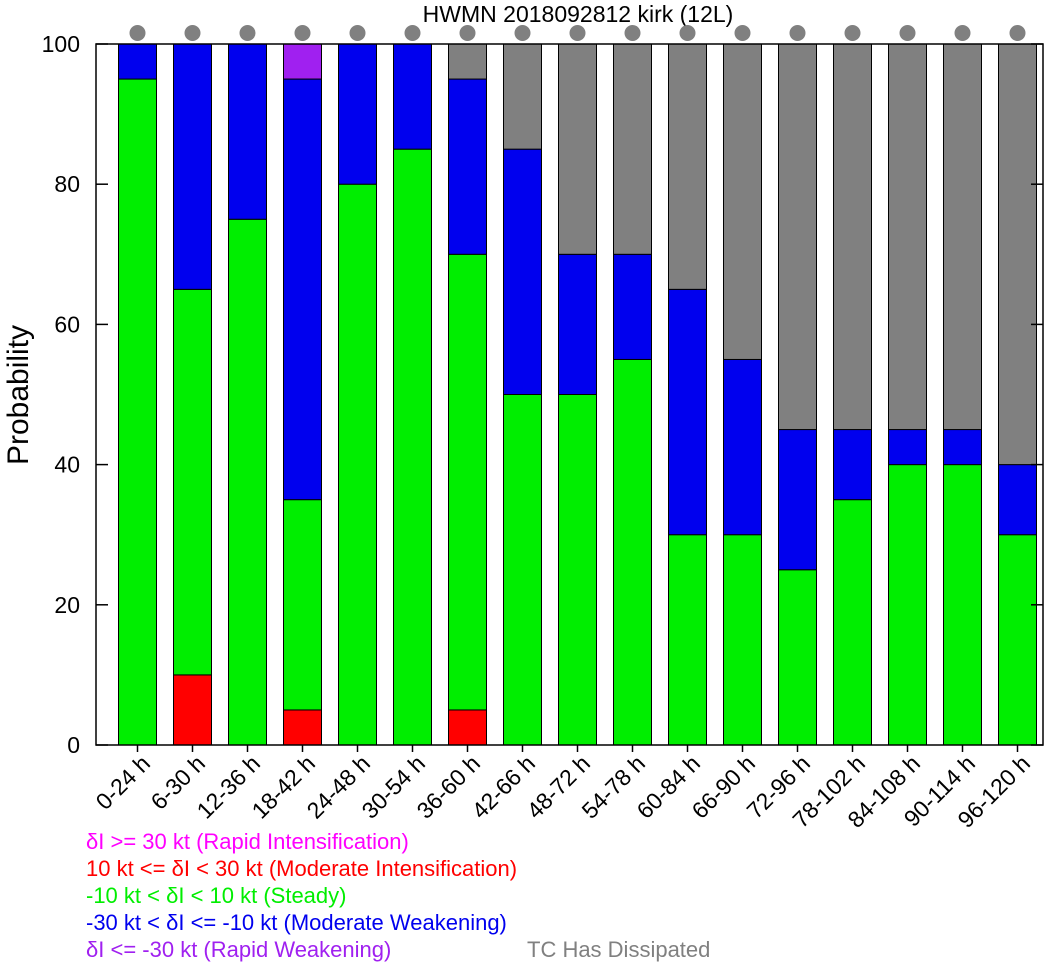  What do you see at coordinates (67, 605) in the screenshot?
I see `y-tick-label-20: 20` at bounding box center [67, 605].